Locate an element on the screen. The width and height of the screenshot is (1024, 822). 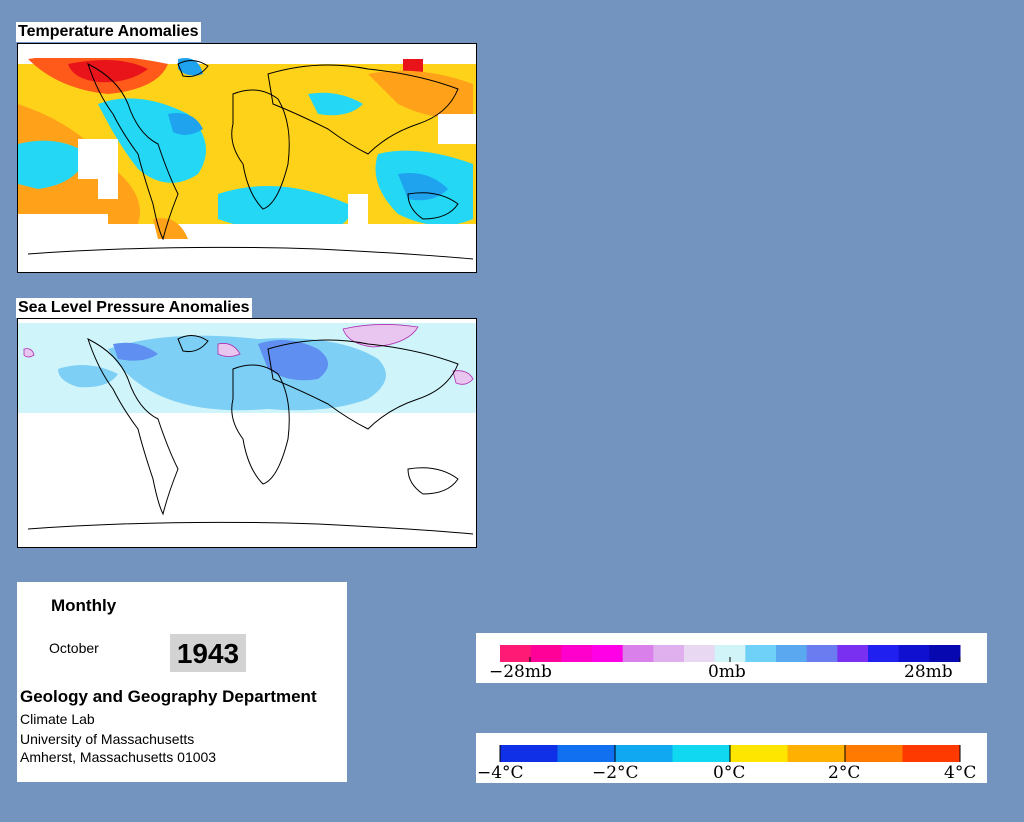
month-label: October is located at coordinates (74, 648).